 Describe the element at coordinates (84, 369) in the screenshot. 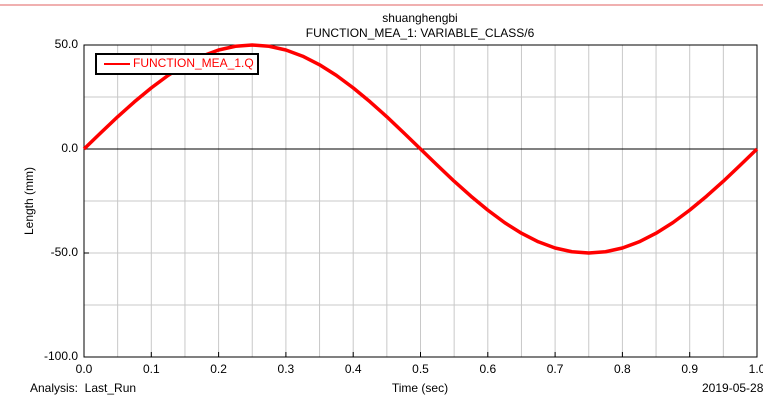

I see `x-tick-label: 0.0` at that location.